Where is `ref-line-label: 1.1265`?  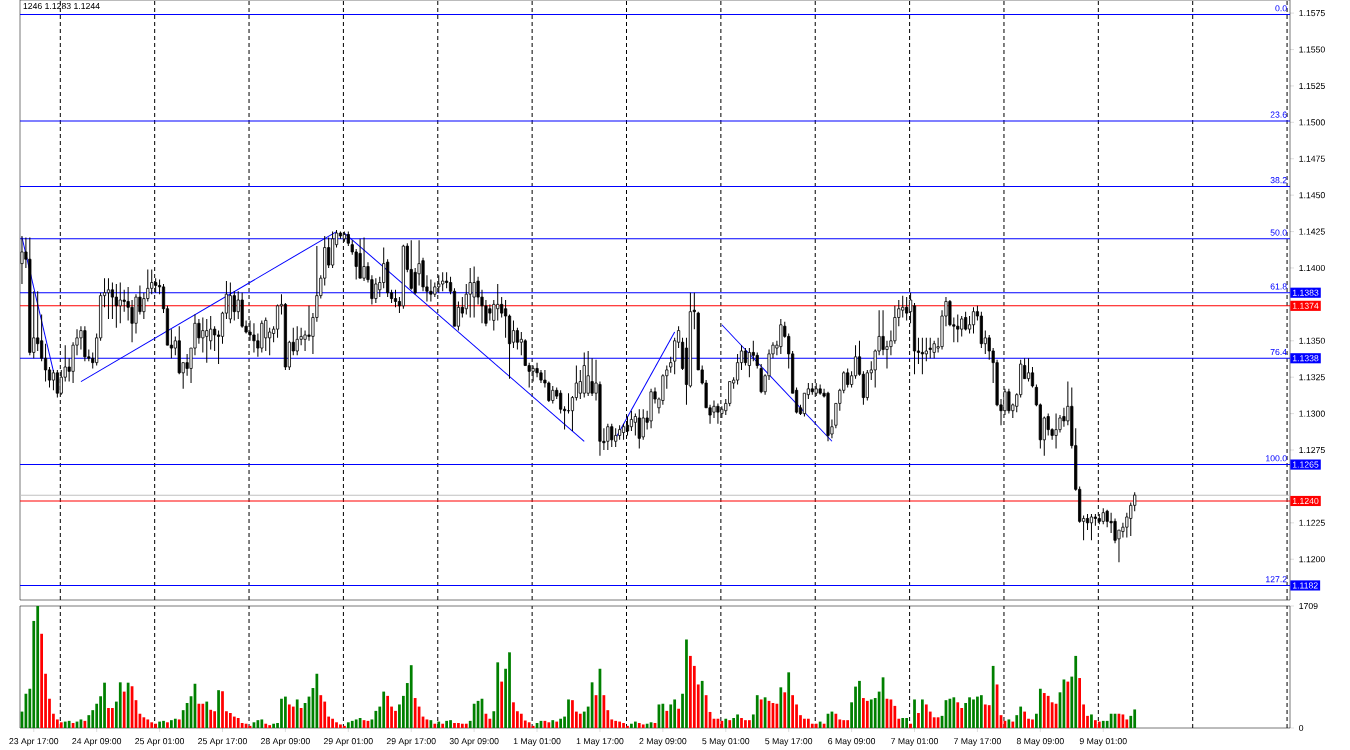
ref-line-label: 1.1265 is located at coordinates (1305, 464).